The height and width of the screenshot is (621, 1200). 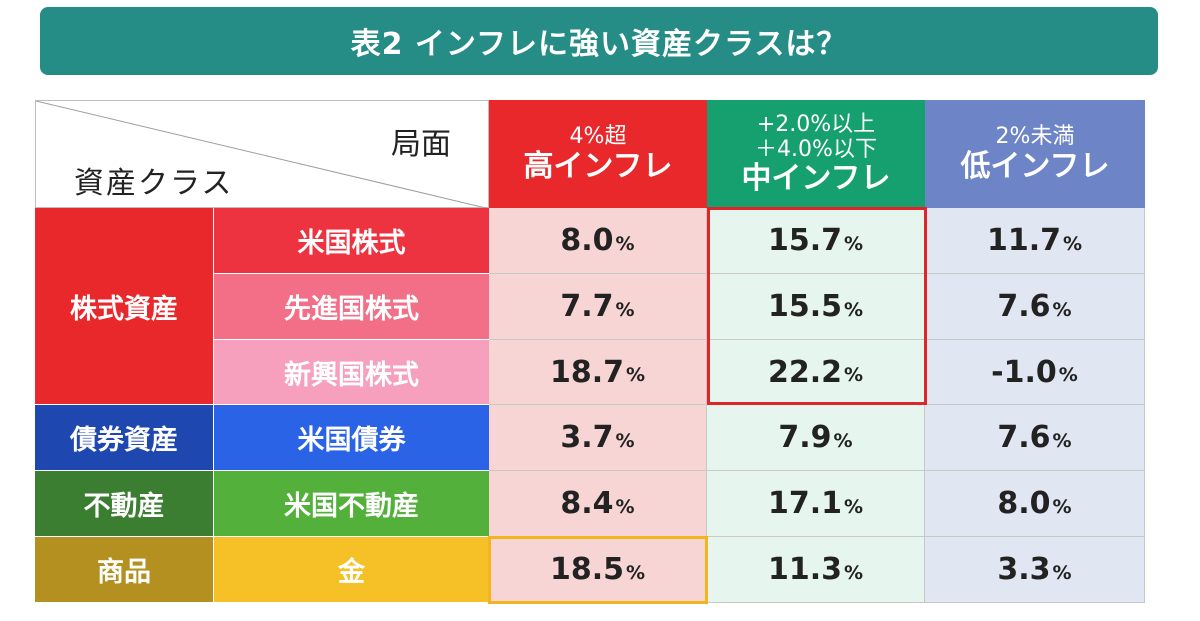 I want to click on value-cell: 11.7%, so click(x=1035, y=241).